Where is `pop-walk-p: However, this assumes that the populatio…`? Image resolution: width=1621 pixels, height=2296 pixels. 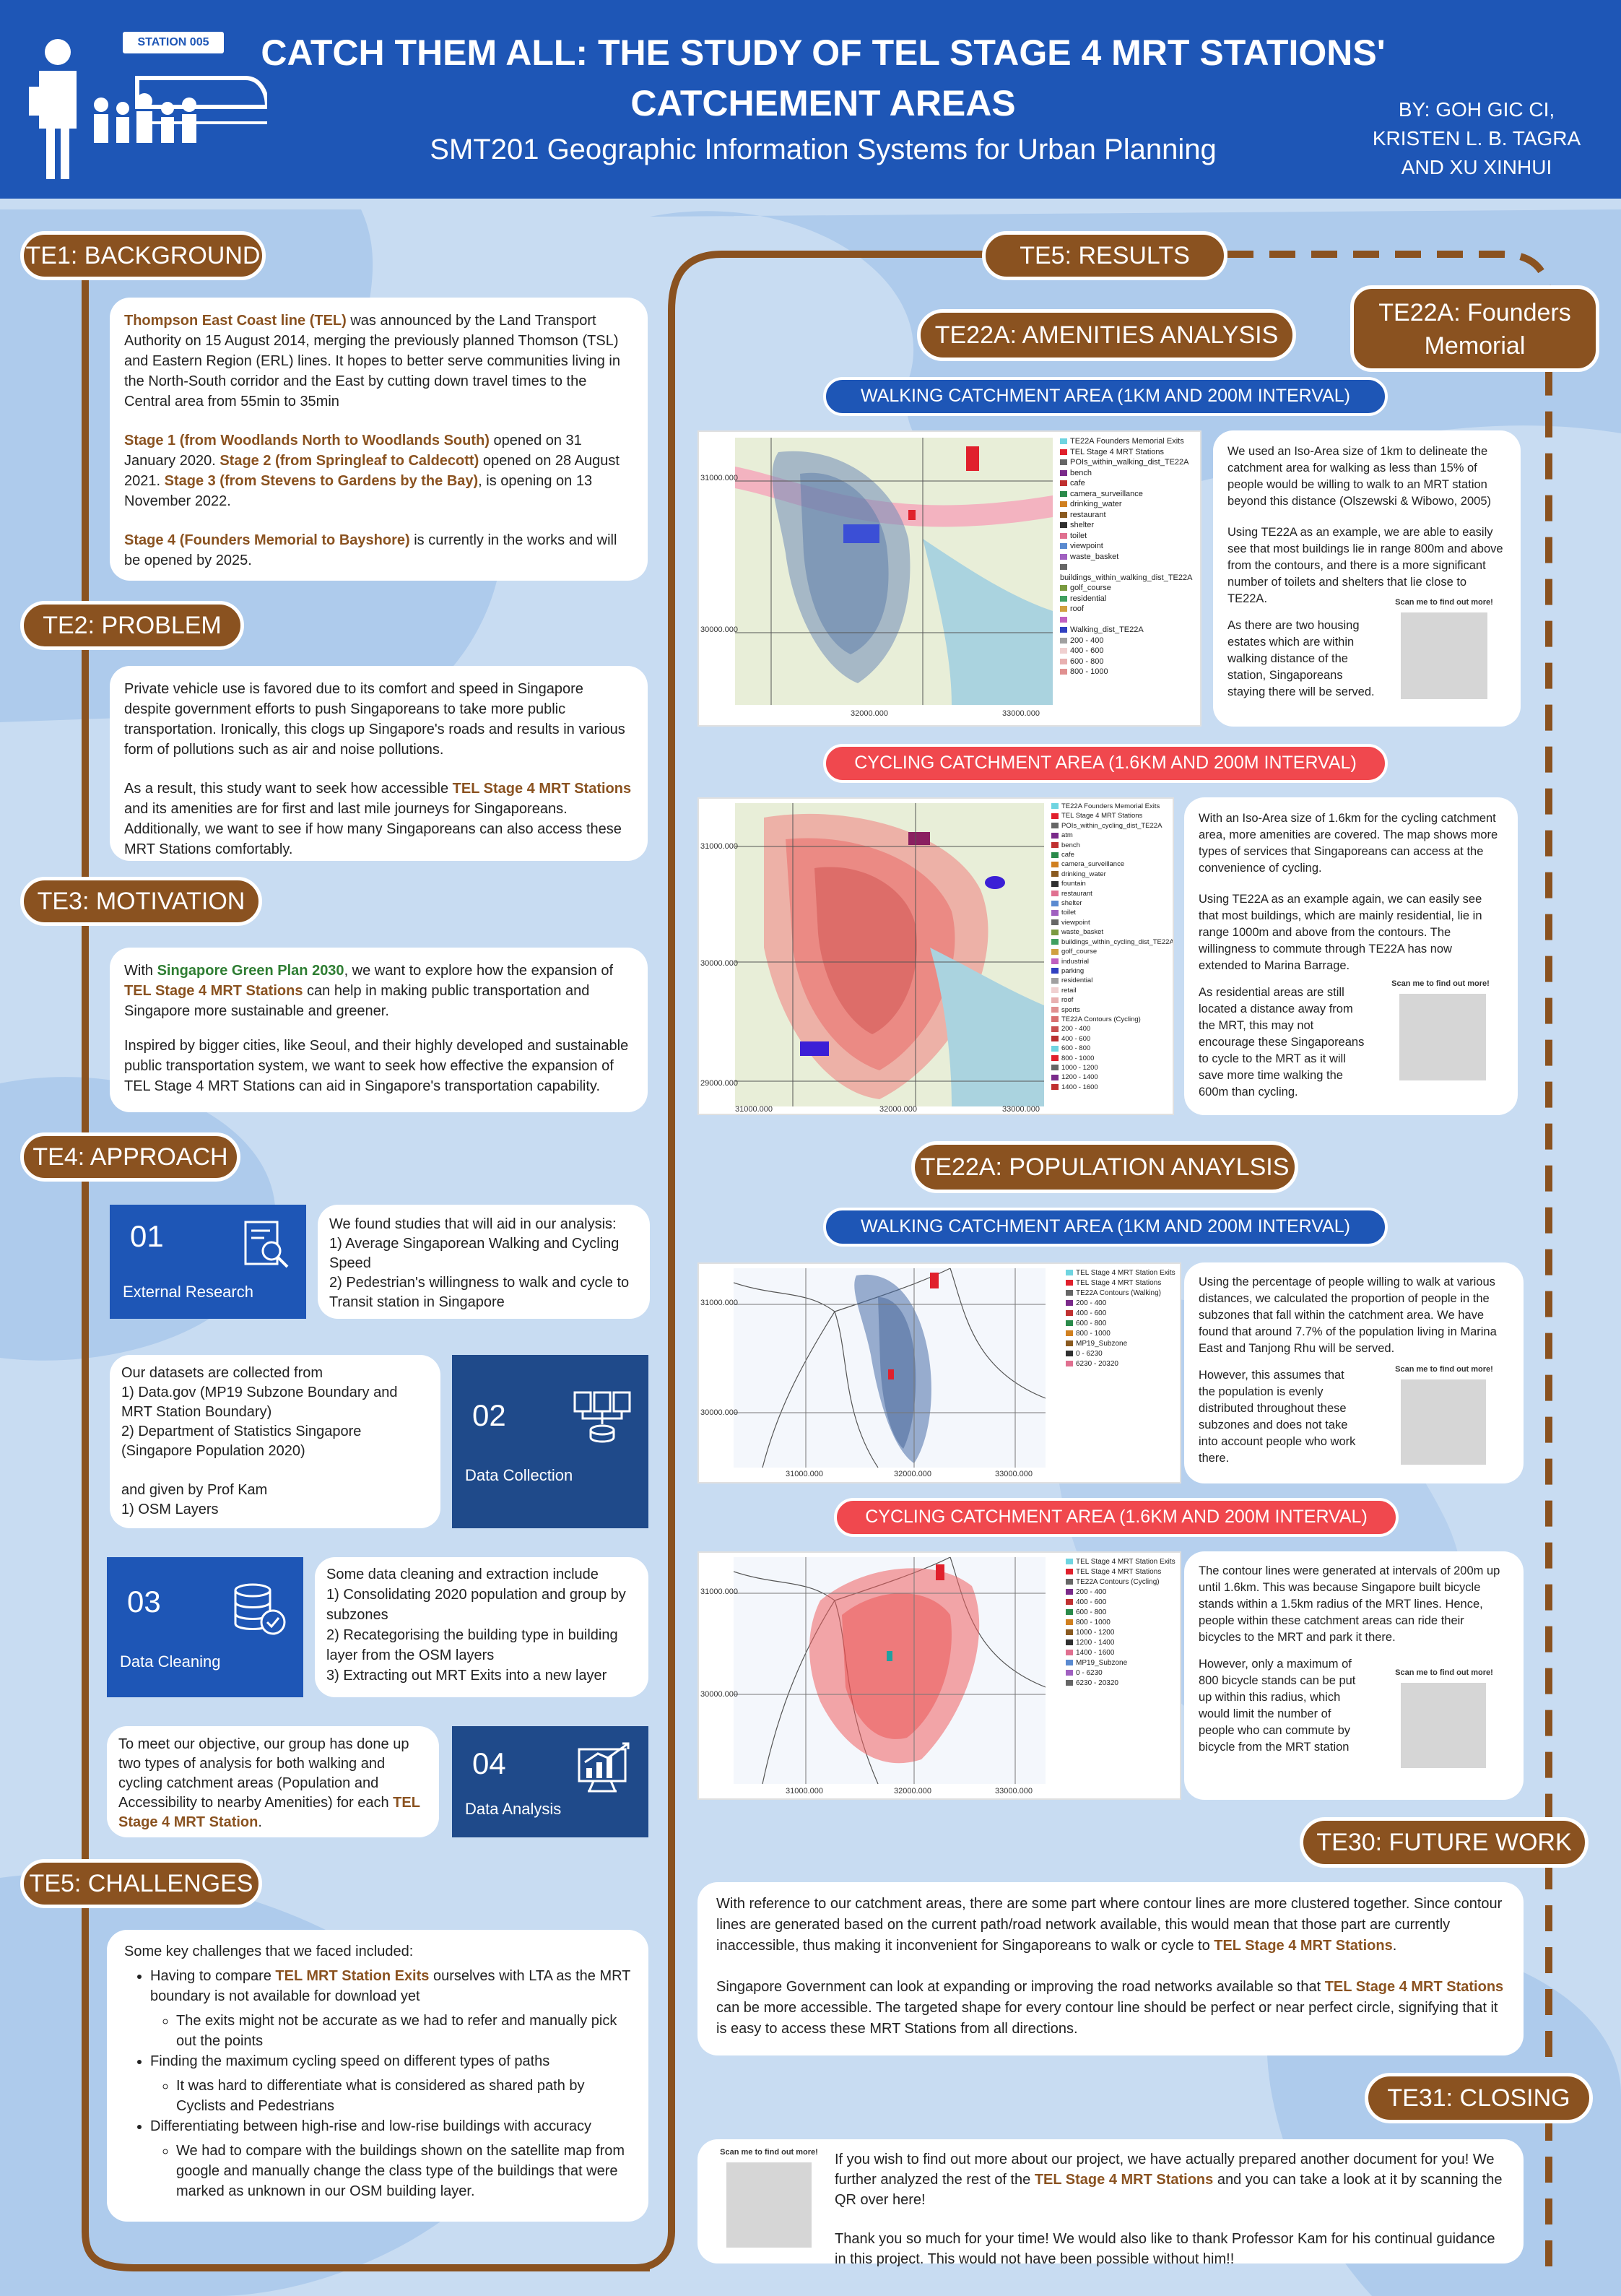 pop-walk-p: However, this assumes that the populatio… is located at coordinates (1277, 1417).